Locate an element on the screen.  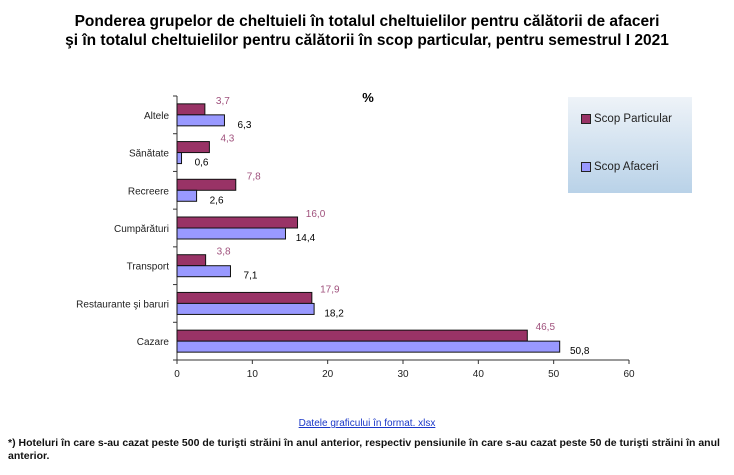
x-tick-label: 30 is located at coordinates (403, 374).